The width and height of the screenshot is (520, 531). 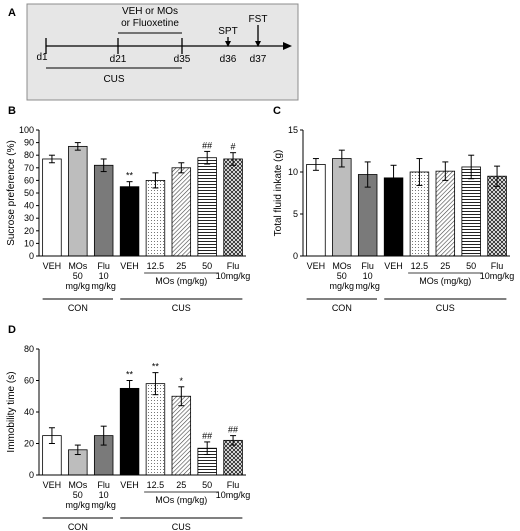 I want to click on cus-label: CUS, so click(x=113, y=79).